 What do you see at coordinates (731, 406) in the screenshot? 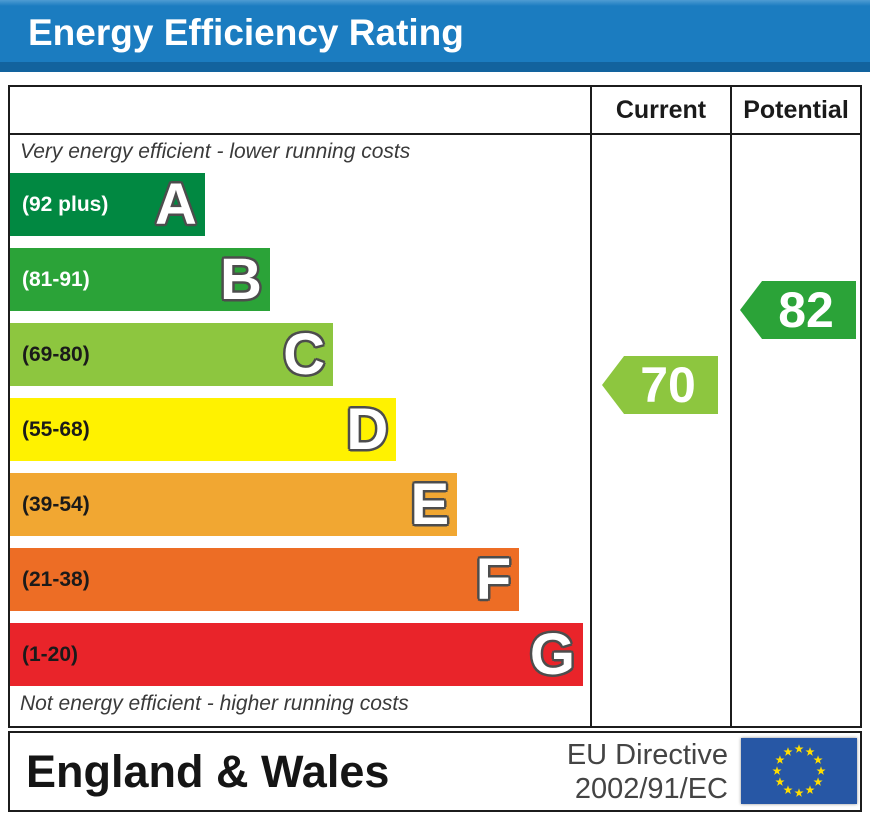
I see `column-divider-potential` at bounding box center [731, 406].